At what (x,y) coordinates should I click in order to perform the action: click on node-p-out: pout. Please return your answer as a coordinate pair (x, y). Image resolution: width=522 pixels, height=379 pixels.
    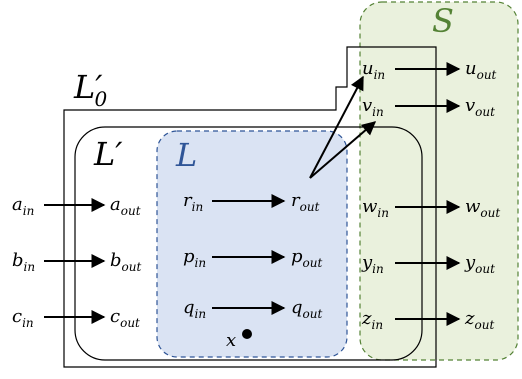
    Looking at the image, I should click on (306, 258).